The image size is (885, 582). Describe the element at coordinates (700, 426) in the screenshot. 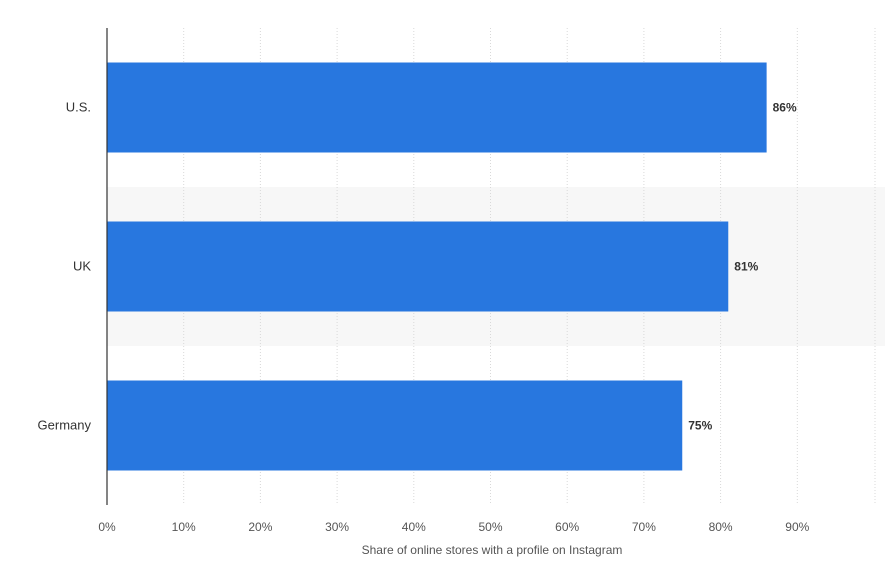

I see `data-label: 75%` at that location.